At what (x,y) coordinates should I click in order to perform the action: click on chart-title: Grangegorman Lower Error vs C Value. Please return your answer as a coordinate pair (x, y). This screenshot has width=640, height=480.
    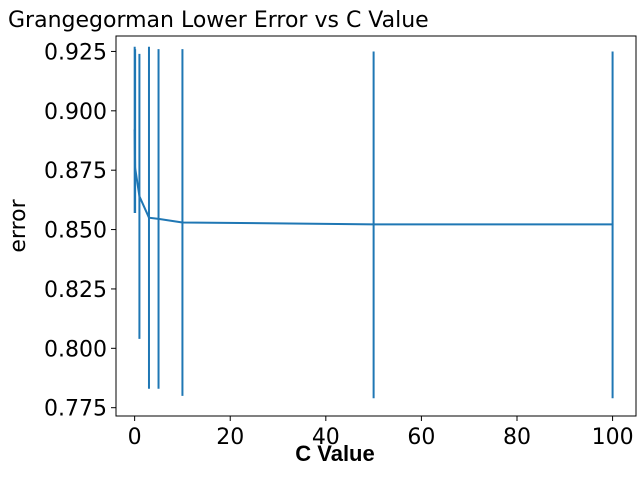
    Looking at the image, I should click on (218, 20).